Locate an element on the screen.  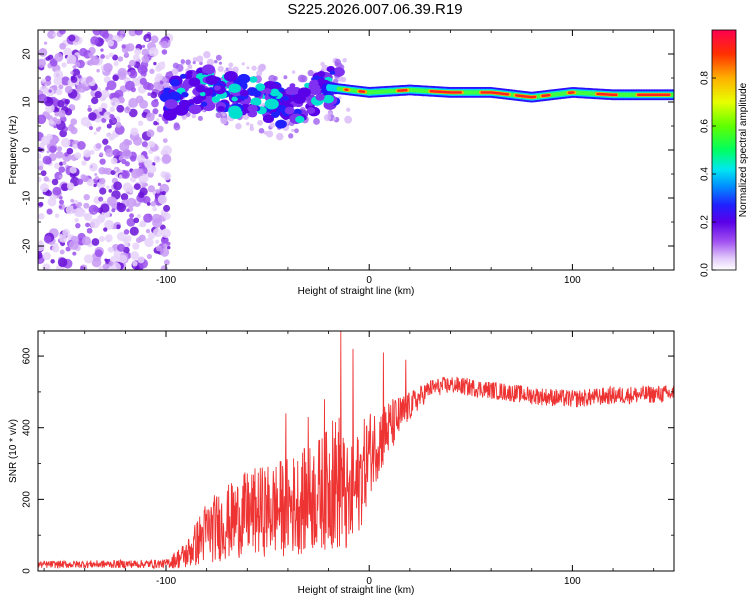
spectrogram-ytick-label: -10 is located at coordinates (27, 197).